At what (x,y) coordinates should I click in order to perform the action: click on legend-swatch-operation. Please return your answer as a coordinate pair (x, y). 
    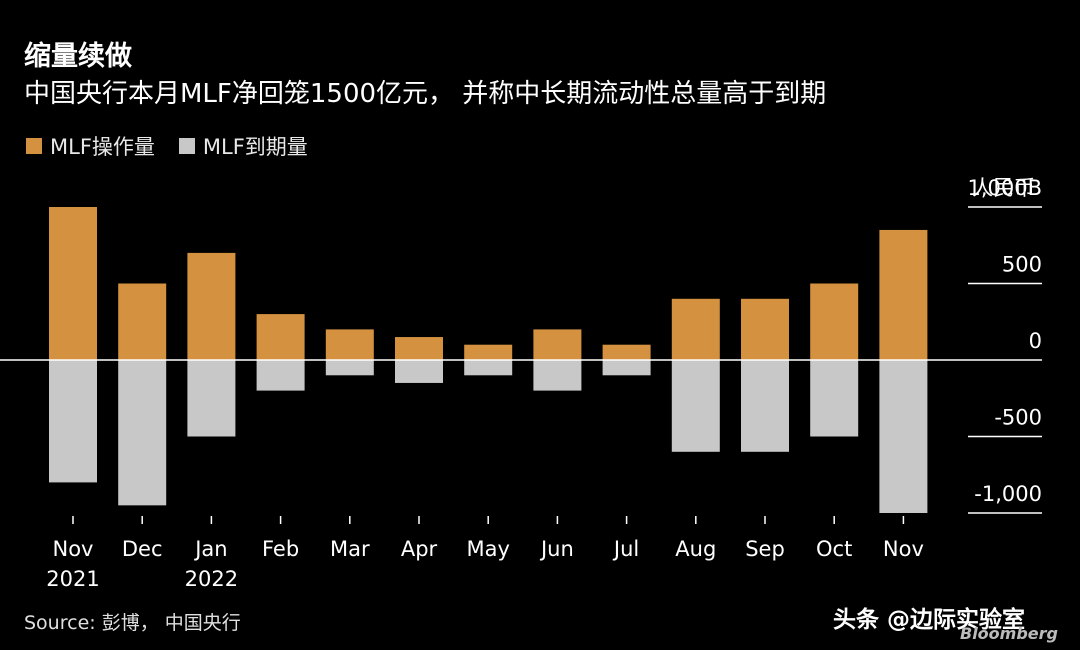
    Looking at the image, I should click on (34, 146).